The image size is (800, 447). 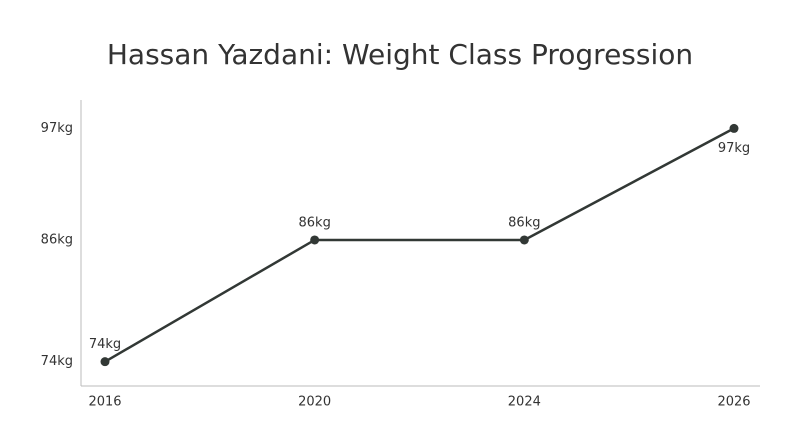 I want to click on y-tick-label: 97kg, so click(x=57, y=128).